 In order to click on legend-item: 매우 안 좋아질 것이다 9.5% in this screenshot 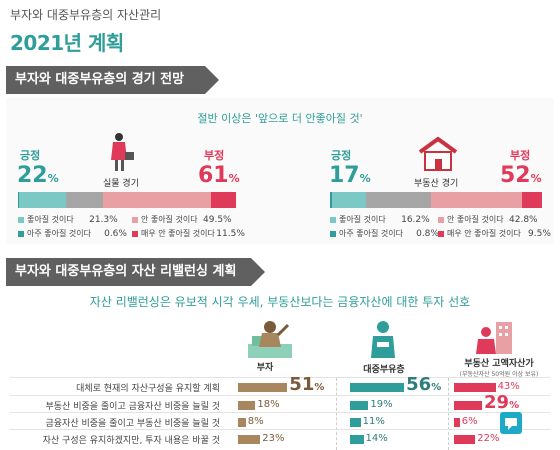, I will do `click(494, 233)`.